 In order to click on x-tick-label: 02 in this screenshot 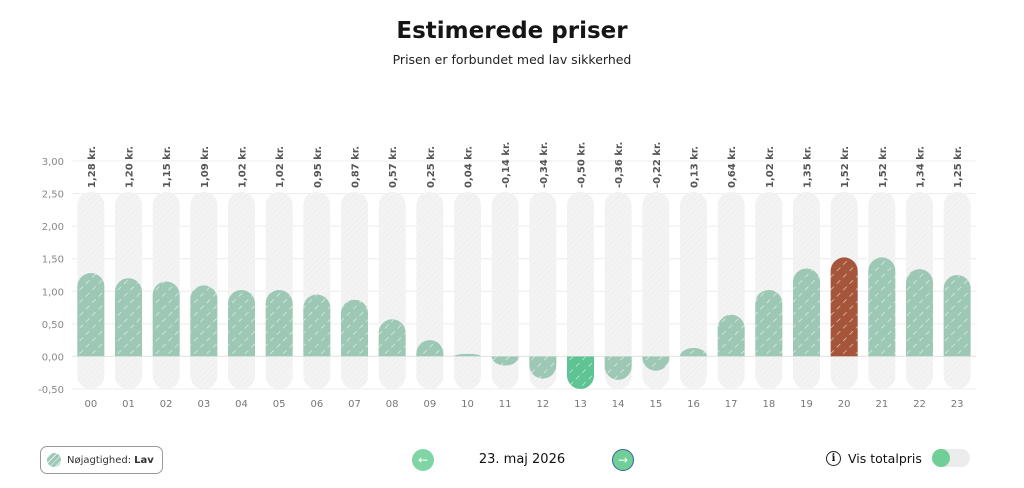, I will do `click(166, 404)`.